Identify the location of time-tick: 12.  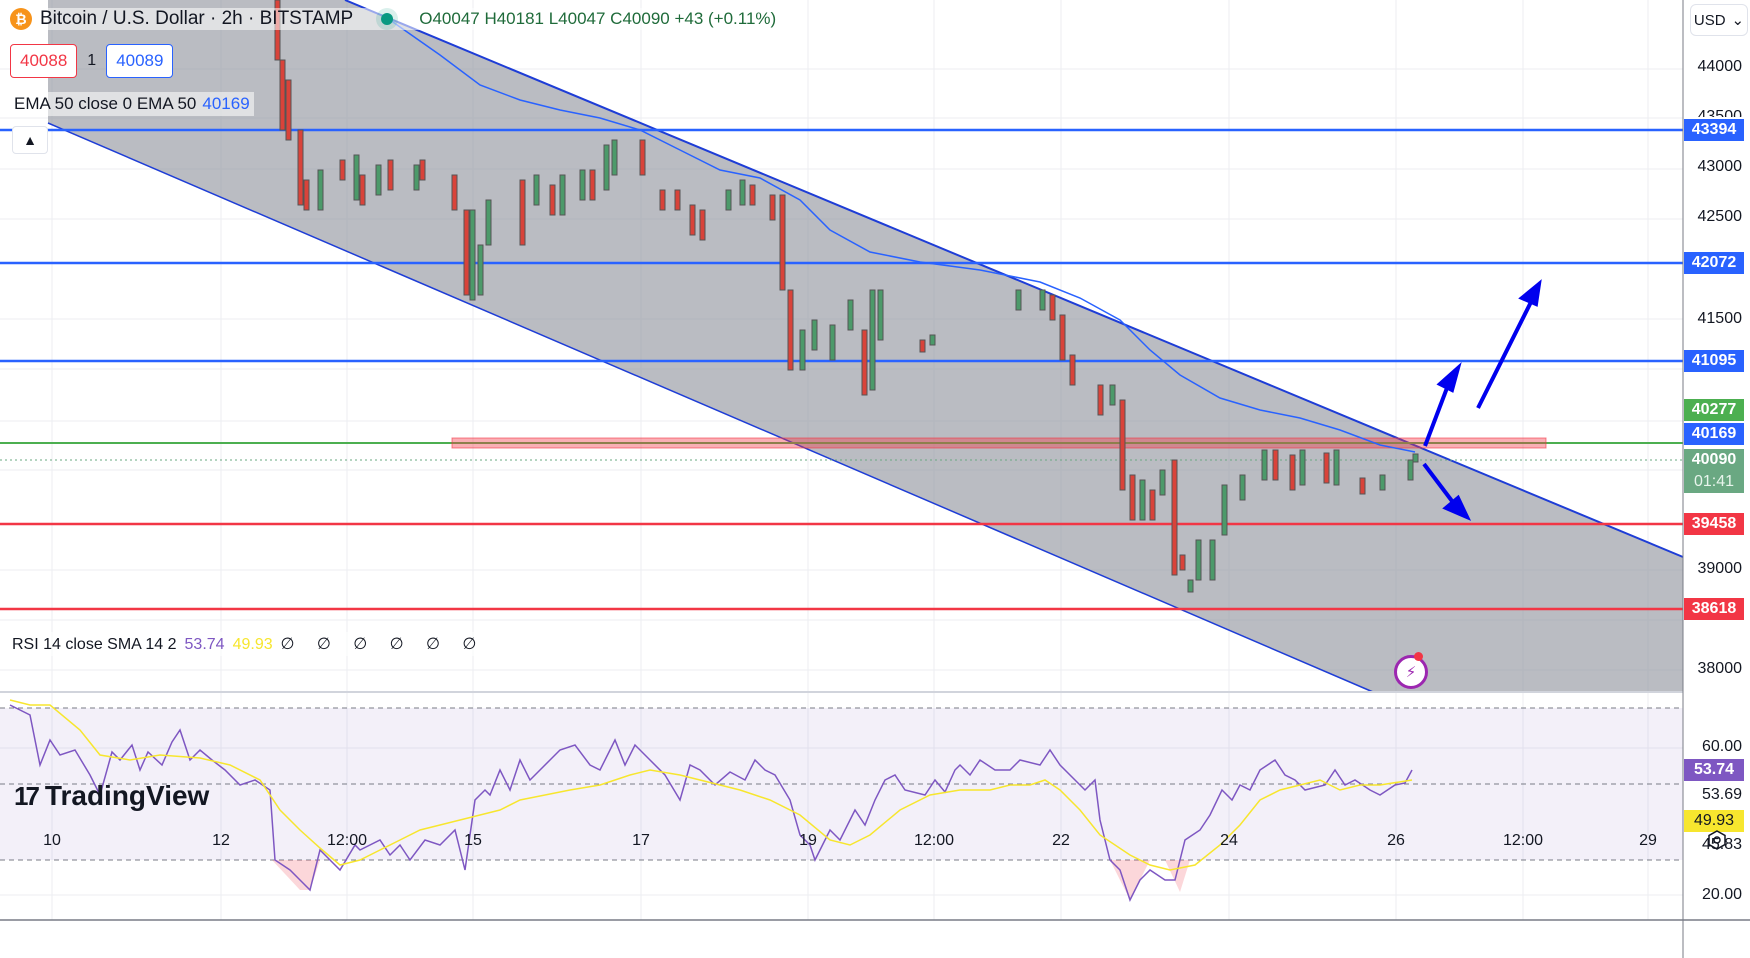
(221, 840).